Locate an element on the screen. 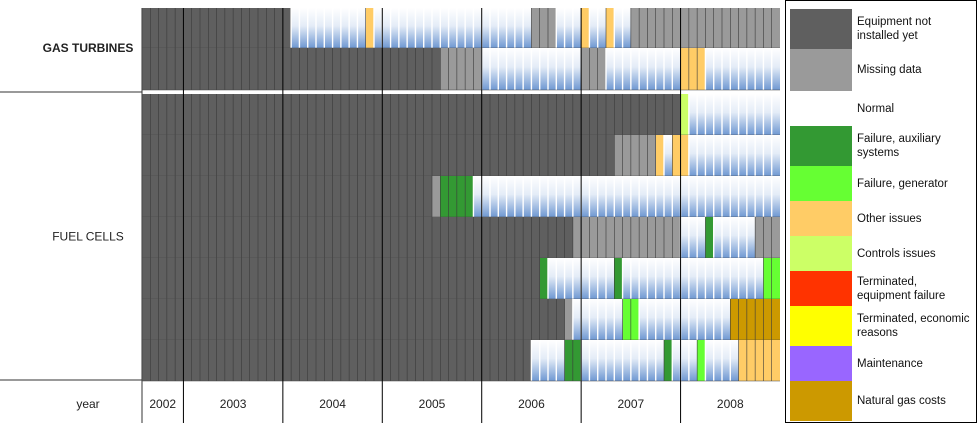  x-tick-label: 2008 is located at coordinates (730, 404).